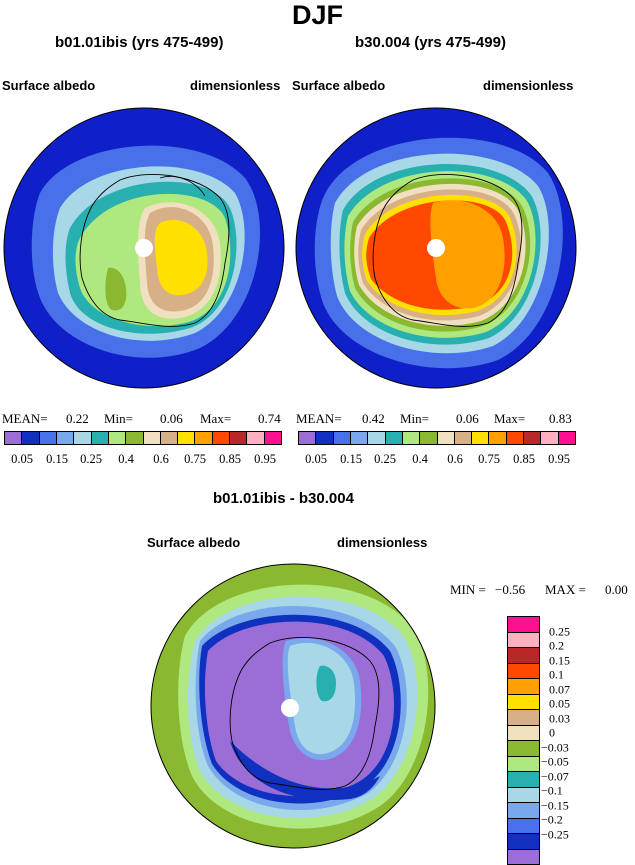 This screenshot has width=635, height=865. What do you see at coordinates (77, 419) in the screenshot?
I see `panel1-mean-value: 0.22` at bounding box center [77, 419].